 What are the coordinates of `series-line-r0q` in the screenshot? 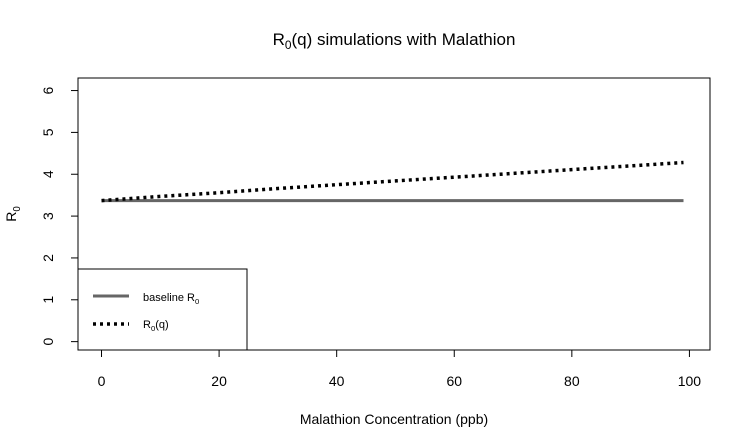 It's located at (392, 181).